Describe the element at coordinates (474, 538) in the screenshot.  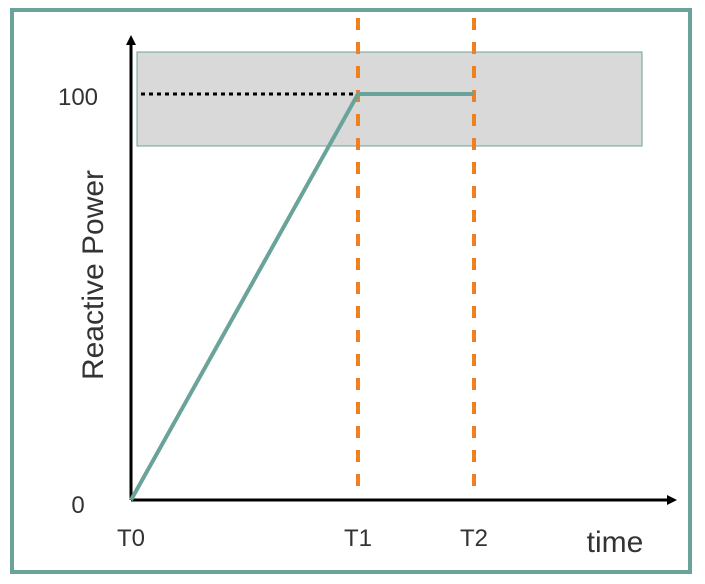
I see `x-tick-label: T2` at that location.